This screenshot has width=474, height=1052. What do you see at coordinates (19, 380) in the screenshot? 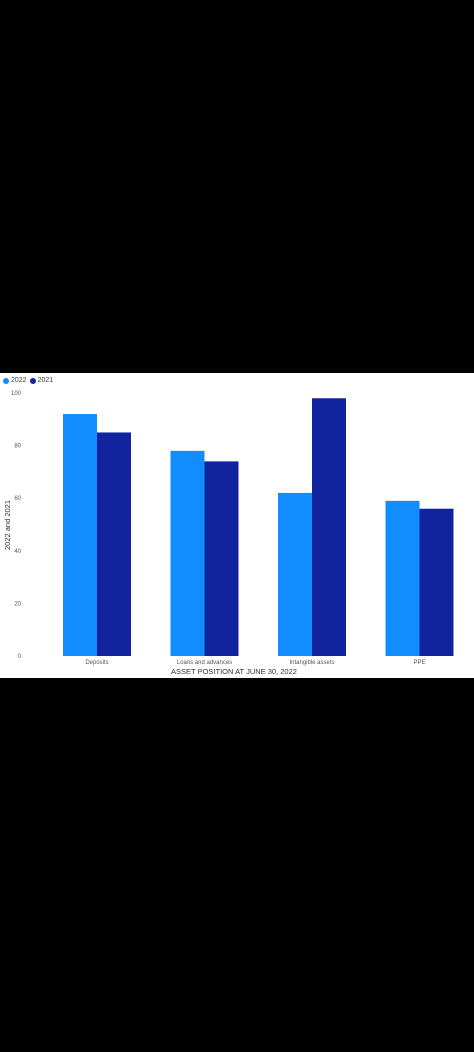
I see `legend-label-2022: 2022` at bounding box center [19, 380].